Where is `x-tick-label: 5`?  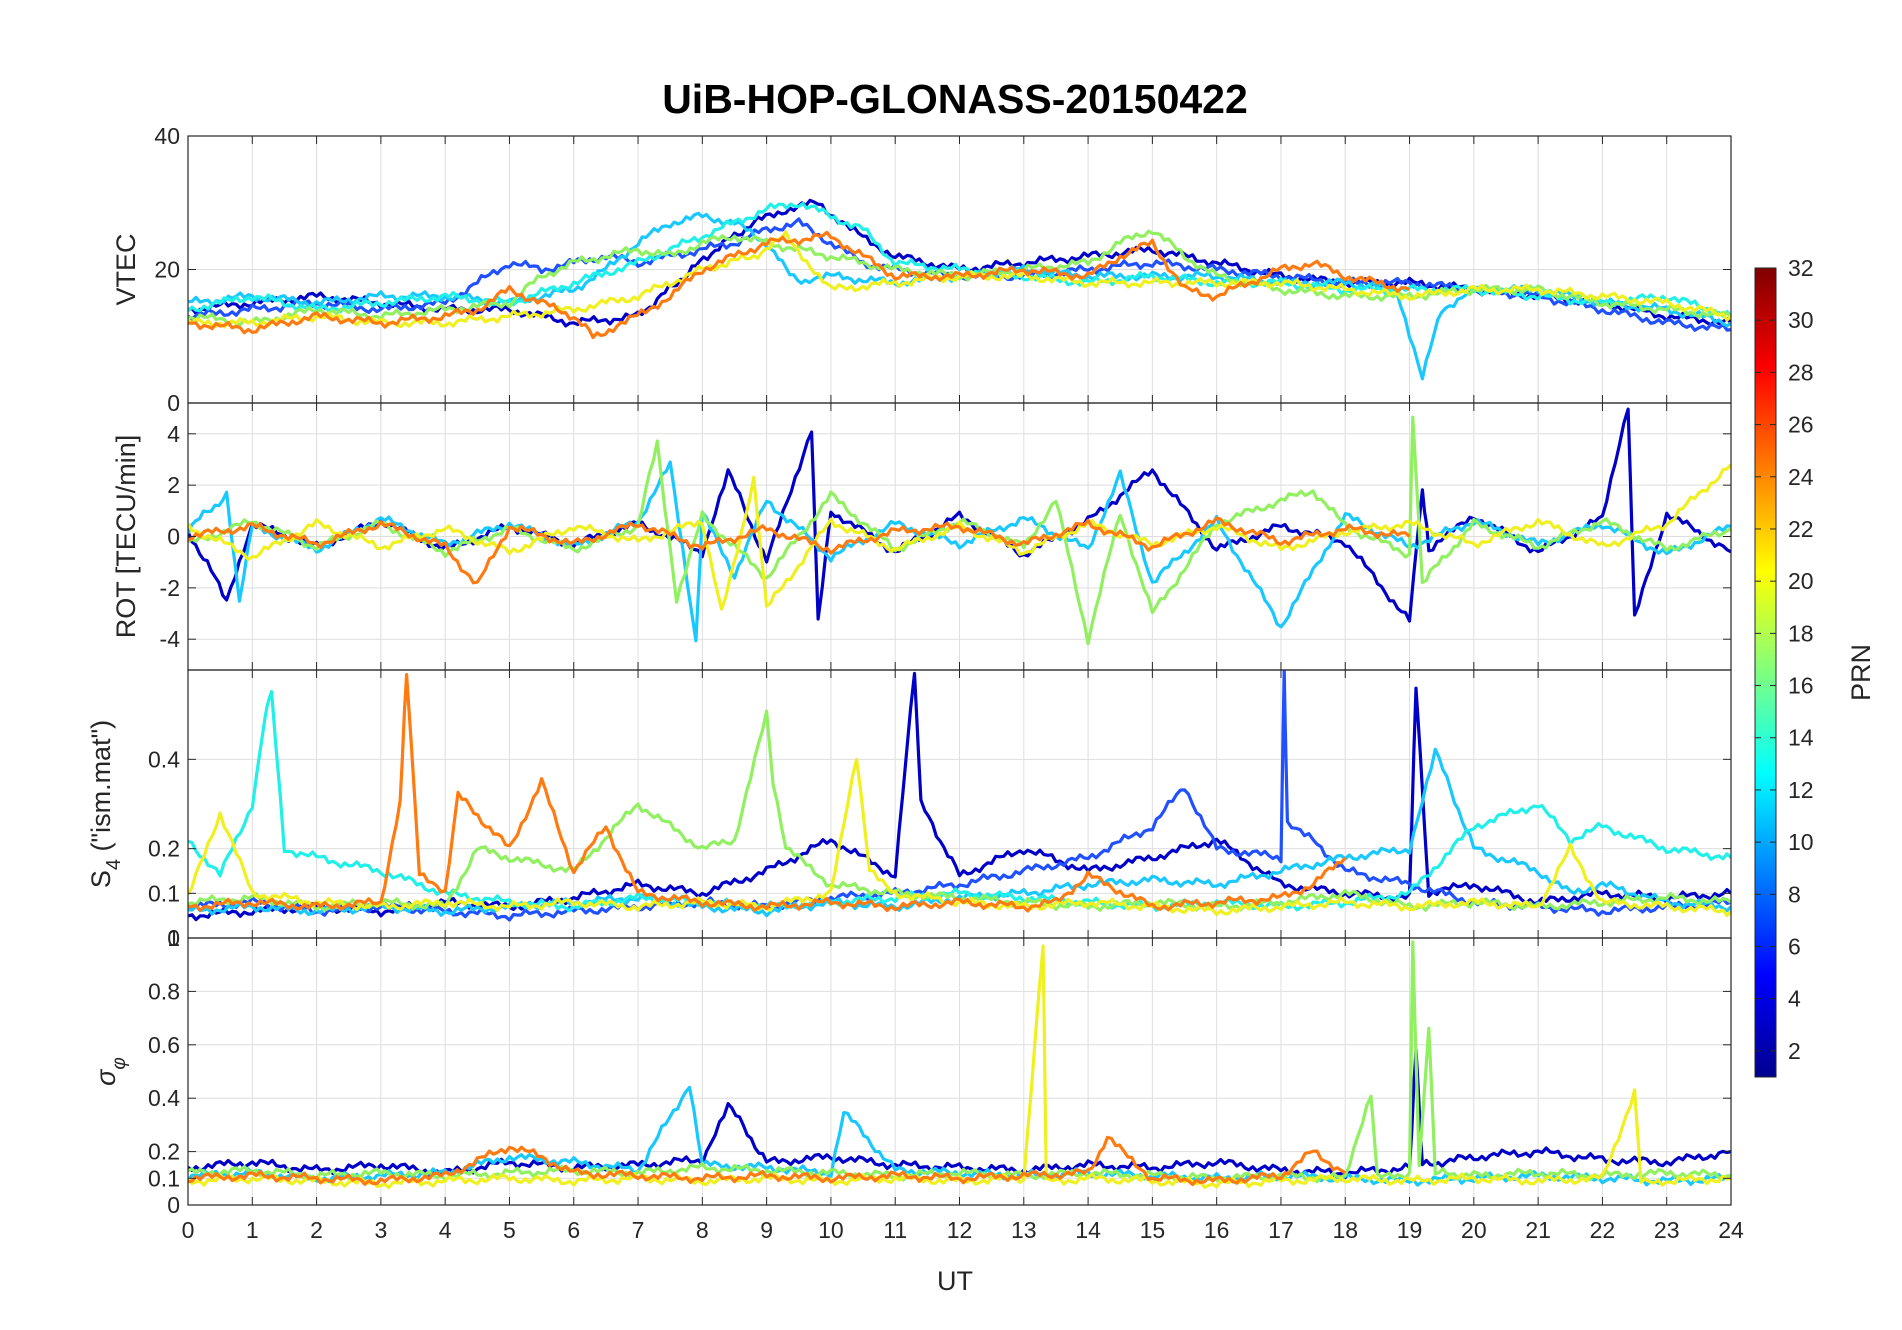
x-tick-label: 5 is located at coordinates (509, 1230).